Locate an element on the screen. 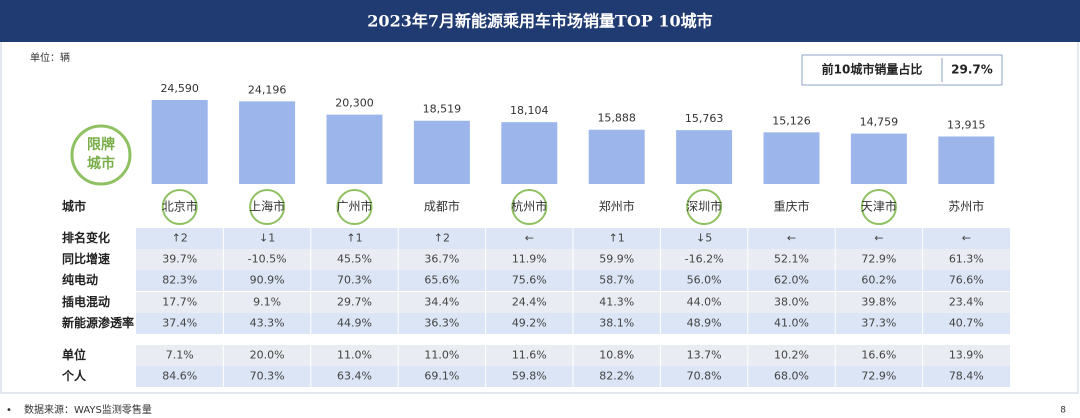 Image resolution: width=1080 pixels, height=418 pixels. cell: 61.3% is located at coordinates (966, 259).